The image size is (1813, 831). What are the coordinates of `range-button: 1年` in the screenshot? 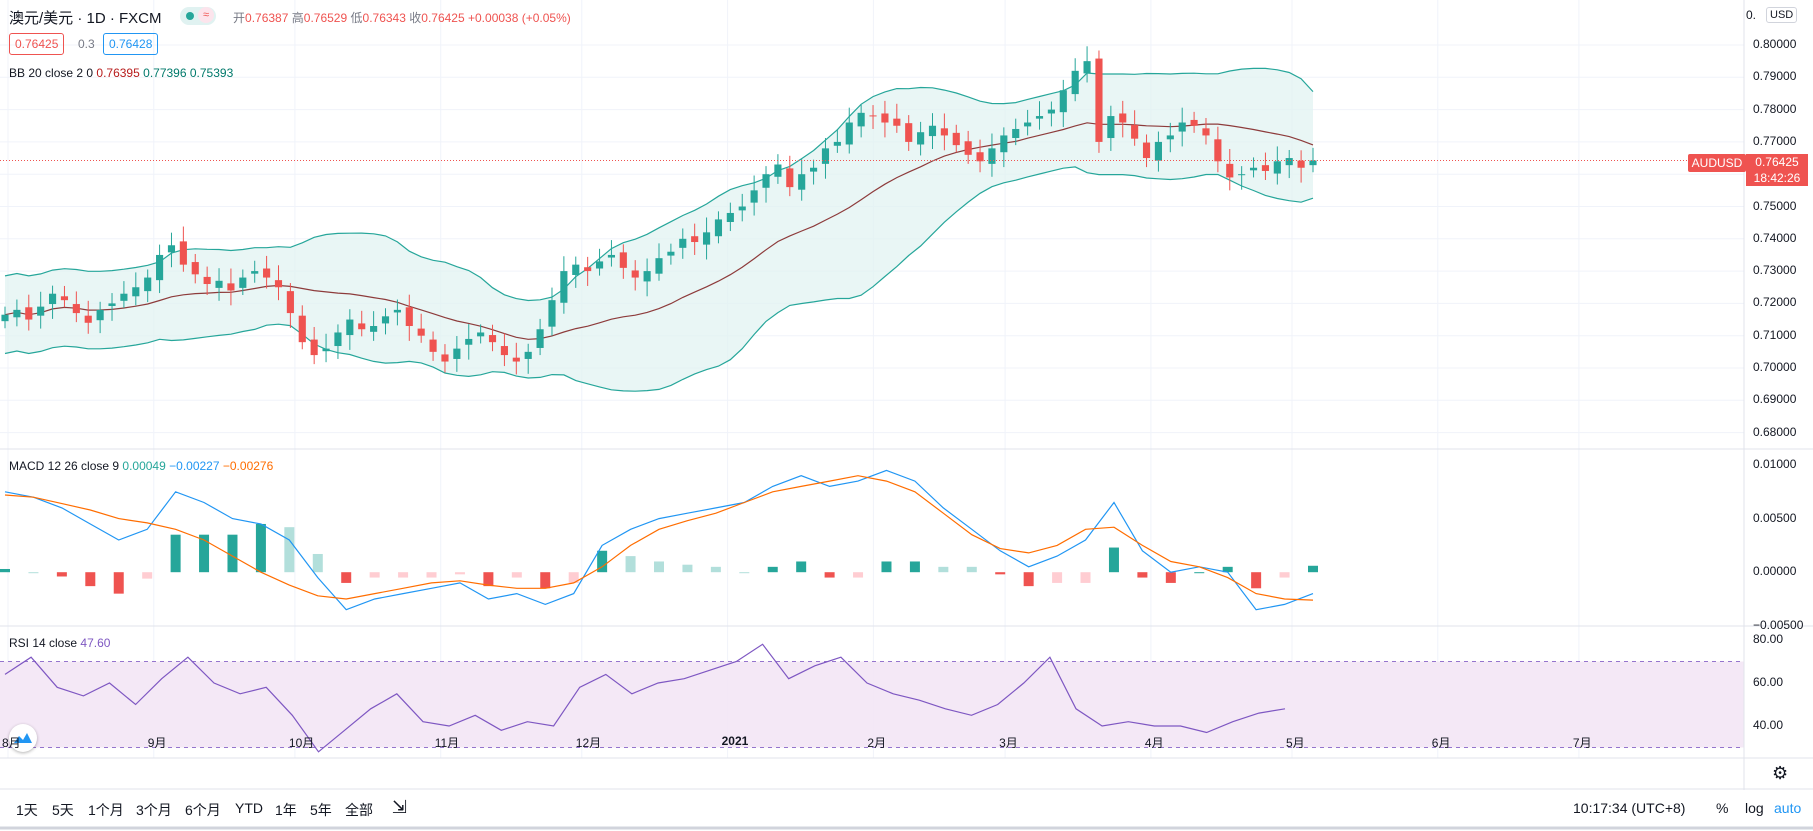 It's located at (286, 810).